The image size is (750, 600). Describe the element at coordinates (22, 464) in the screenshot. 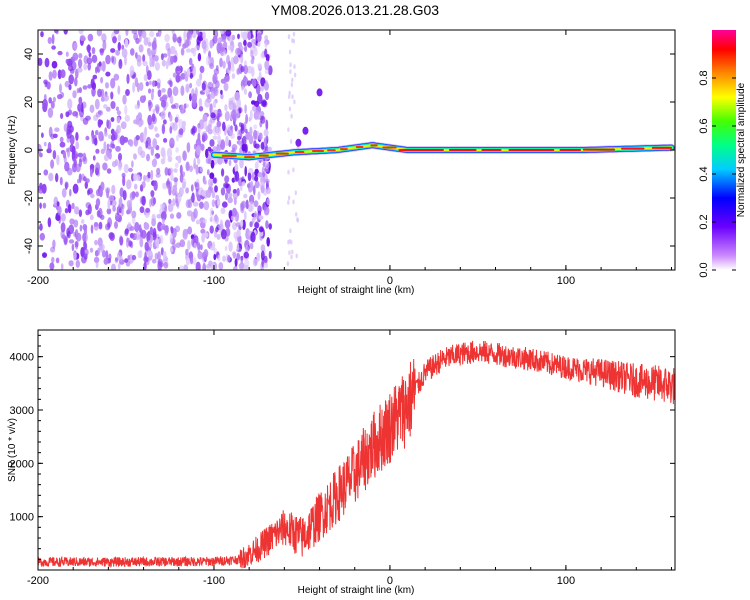

I see `y-tick-label: 2000` at that location.